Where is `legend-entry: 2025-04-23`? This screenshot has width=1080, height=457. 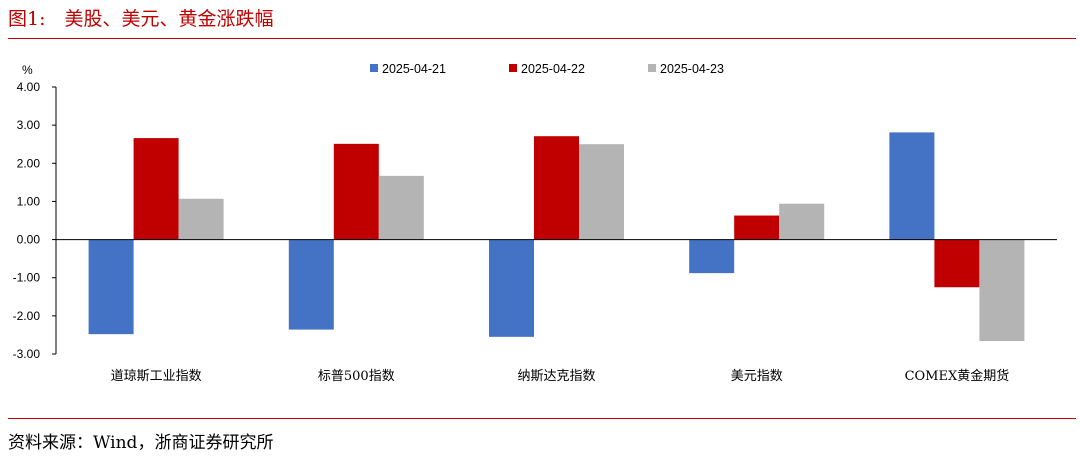 legend-entry: 2025-04-23 is located at coordinates (692, 69).